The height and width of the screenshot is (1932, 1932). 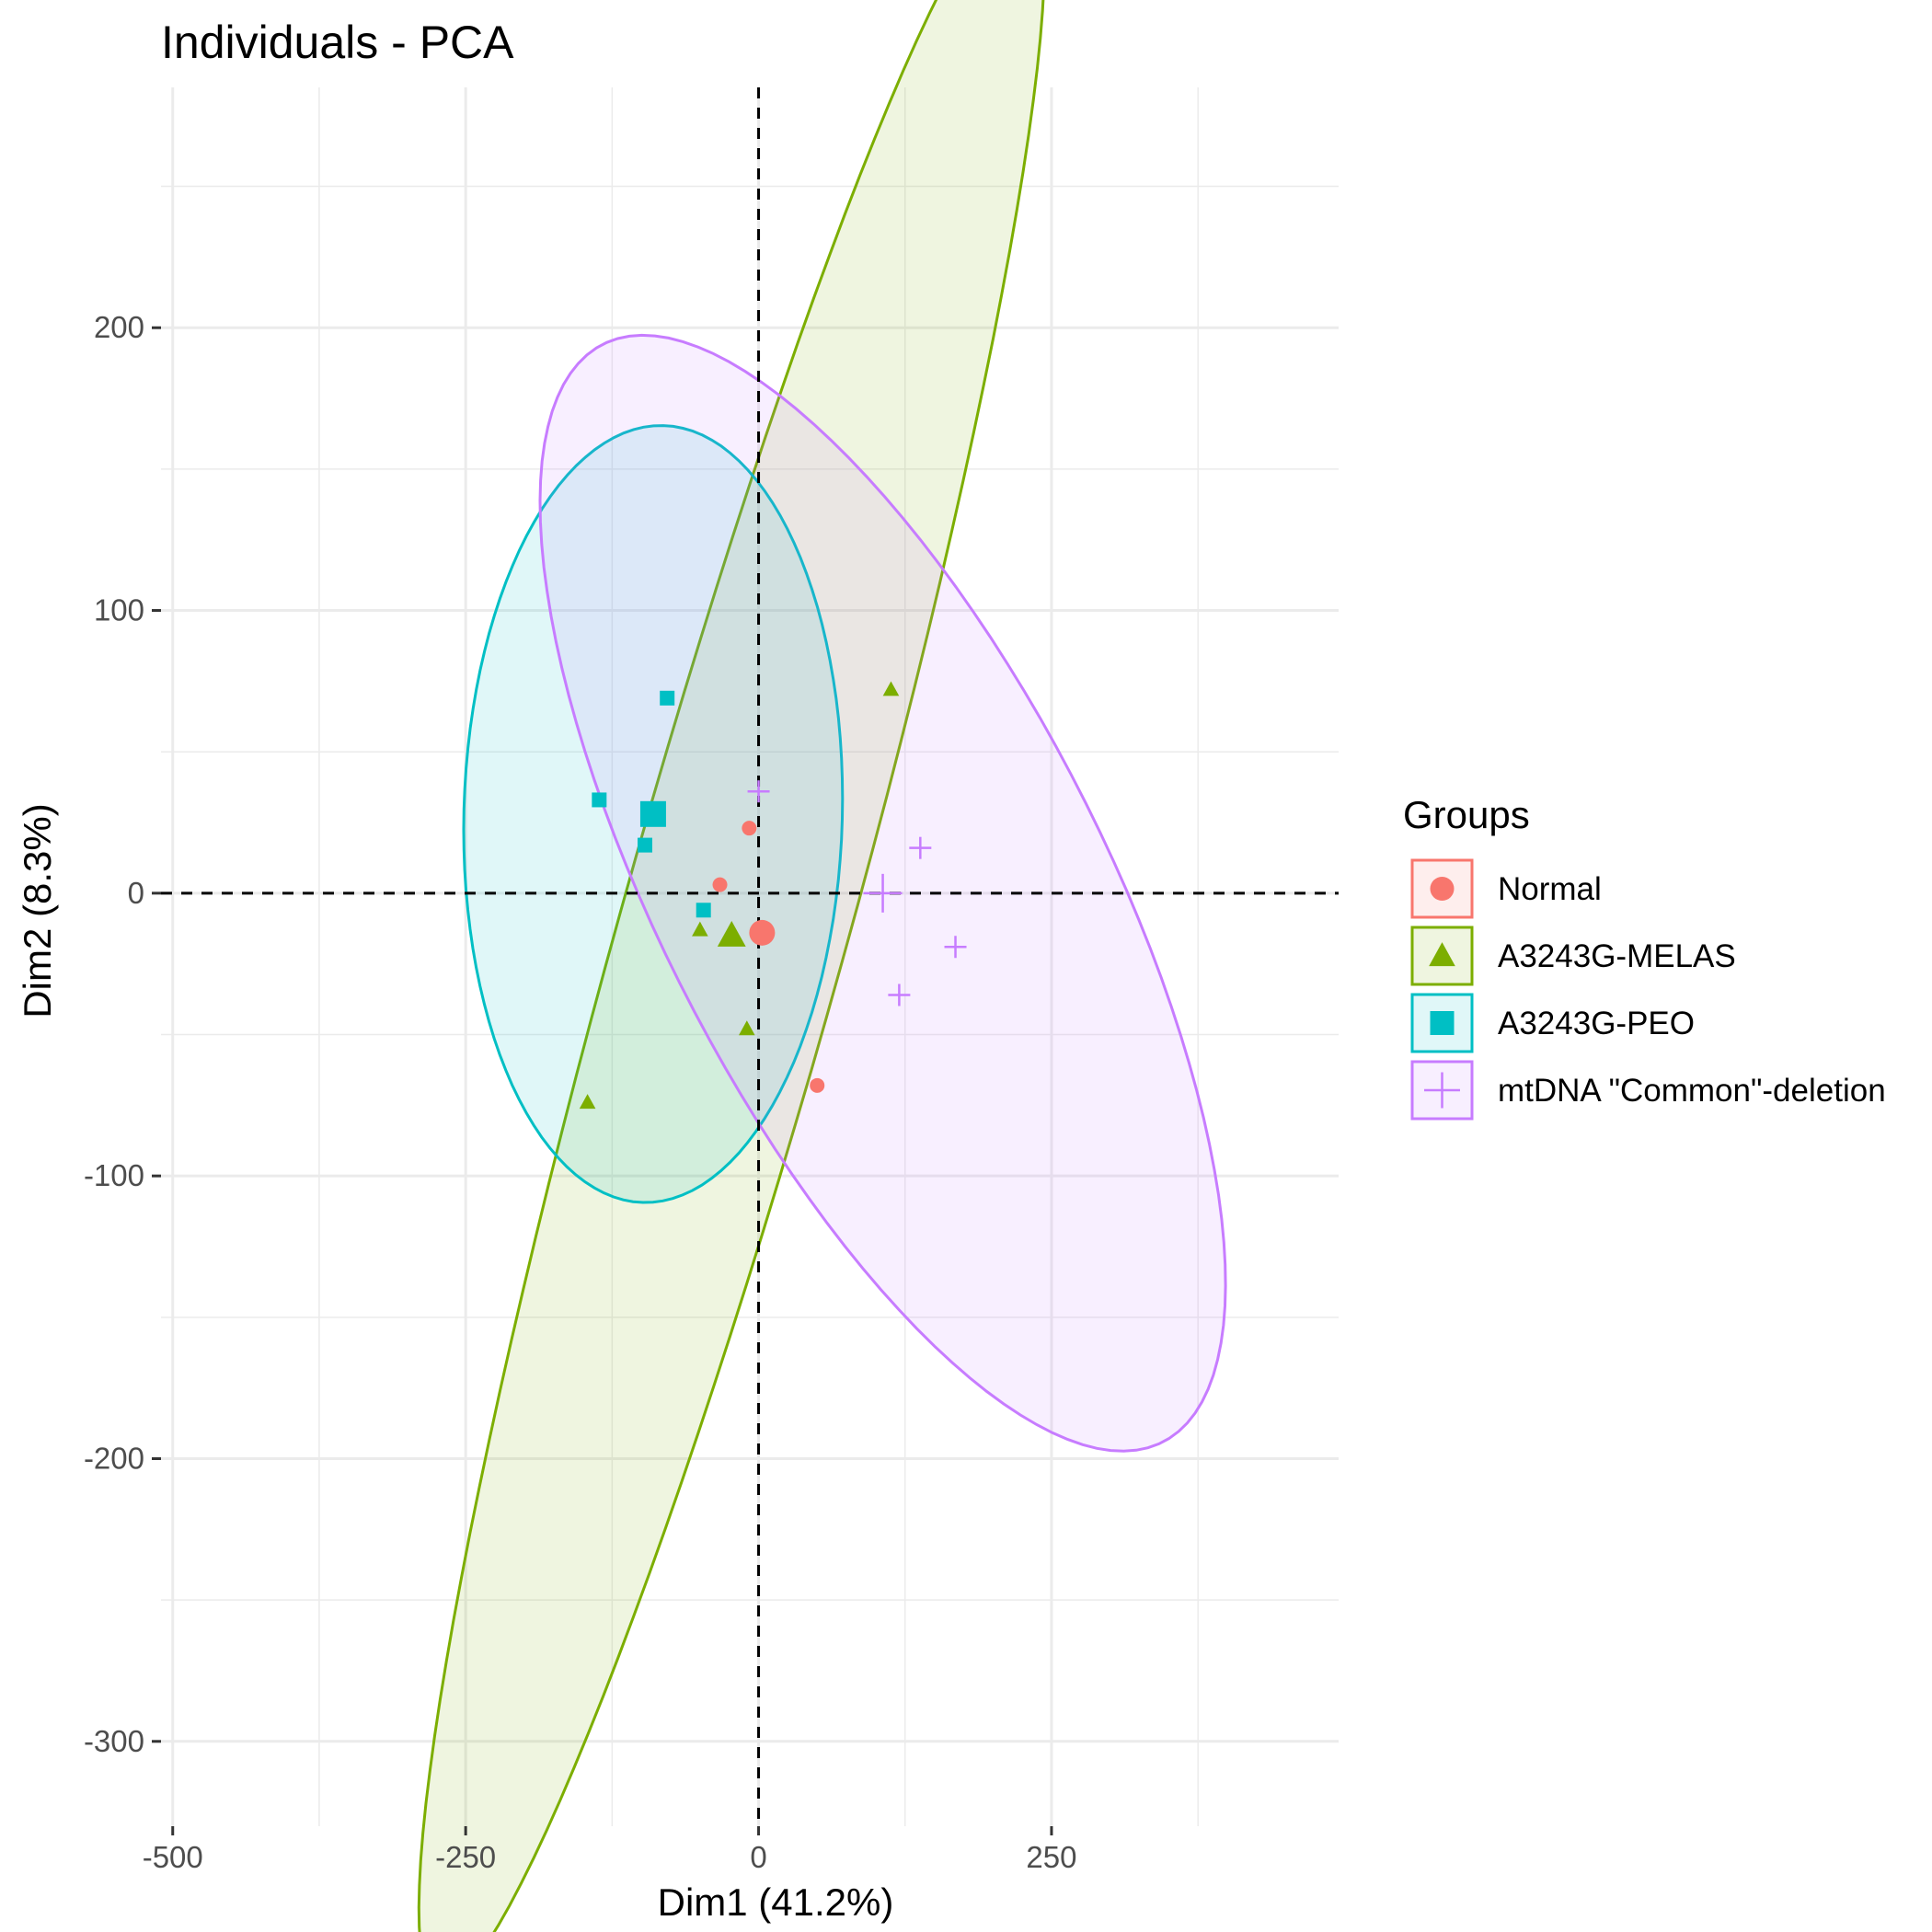 What do you see at coordinates (337, 42) in the screenshot?
I see `chart-title: Individuals - PCA` at bounding box center [337, 42].